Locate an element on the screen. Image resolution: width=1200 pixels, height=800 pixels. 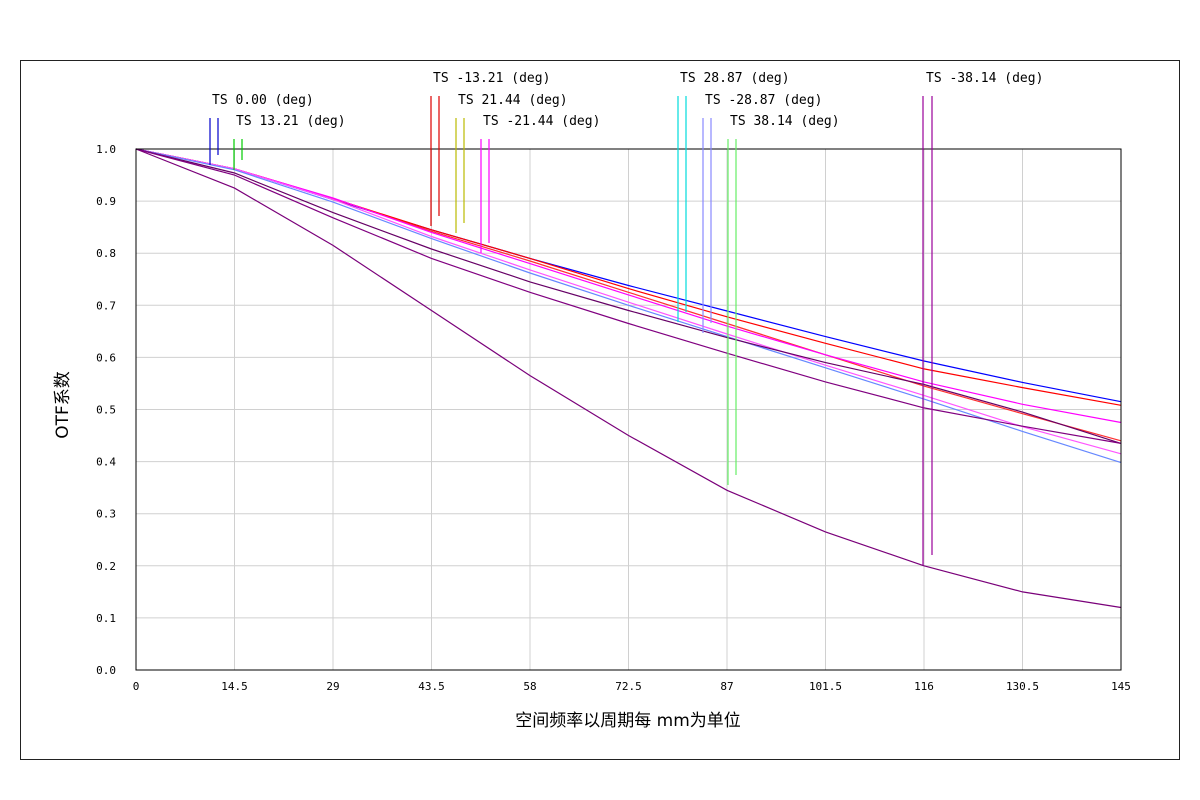
legend-label: TS -38.14 (deg) is located at coordinates (984, 78).